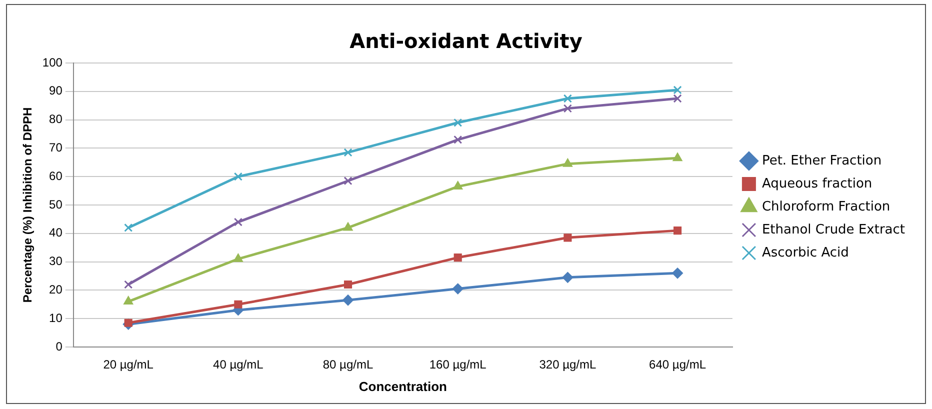 The image size is (932, 409). I want to click on x-tick-label: 20 µg/mL, so click(128, 365).